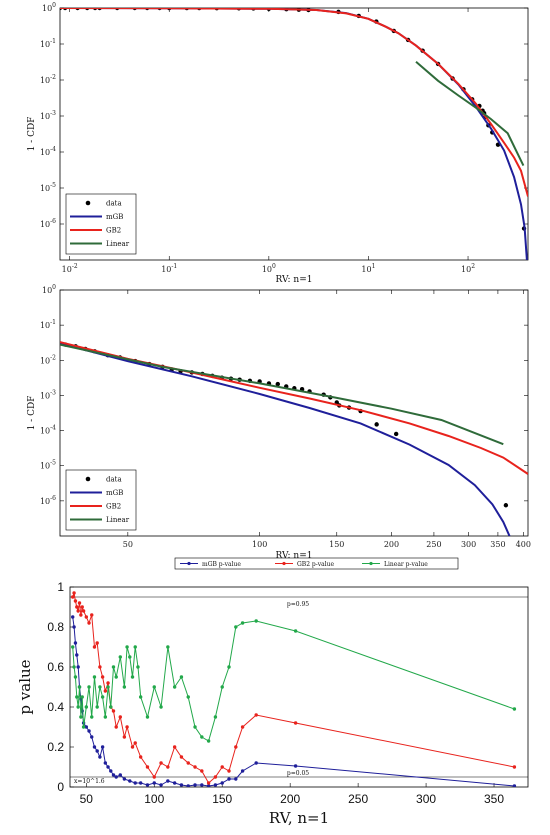  I want to click on y-tick-label: 10⁰, so click(49, 289).